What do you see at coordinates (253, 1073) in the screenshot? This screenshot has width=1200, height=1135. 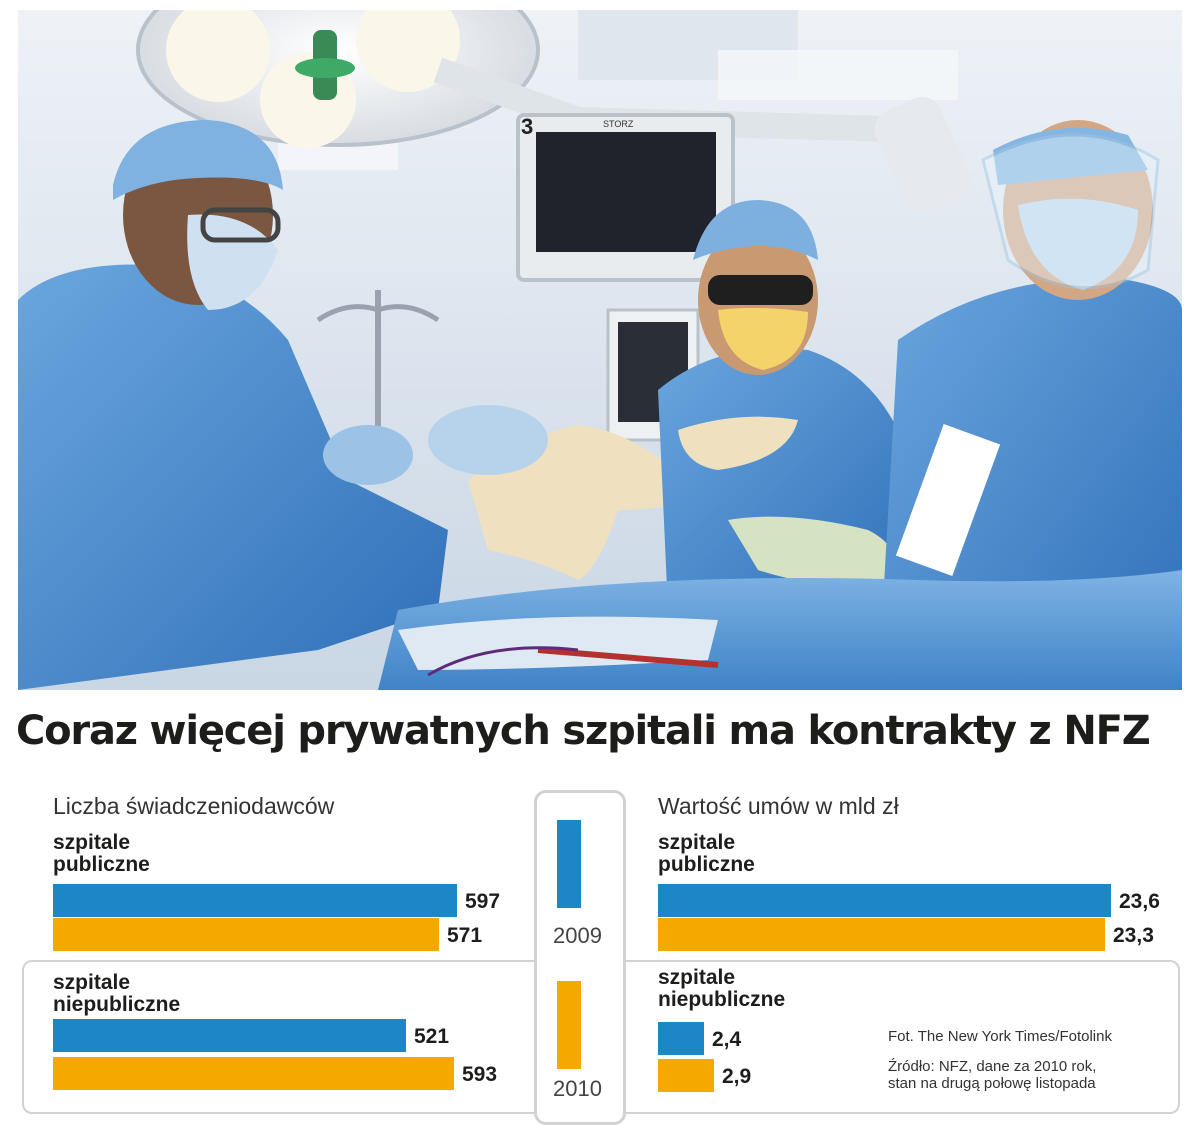 I see `left-bar-private-2010` at bounding box center [253, 1073].